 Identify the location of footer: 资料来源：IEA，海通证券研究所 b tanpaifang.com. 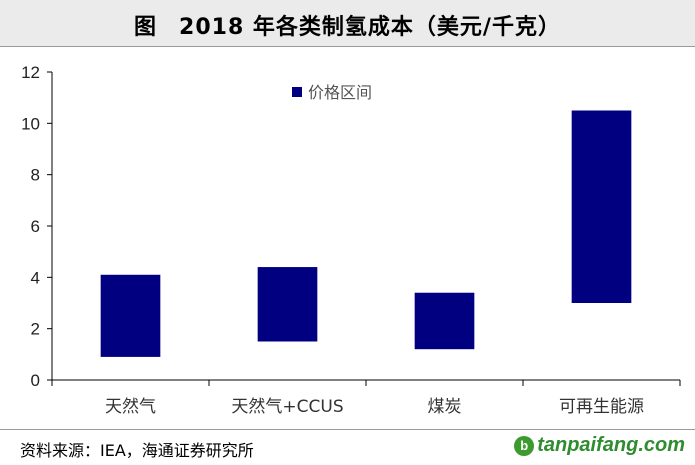
(347, 447).